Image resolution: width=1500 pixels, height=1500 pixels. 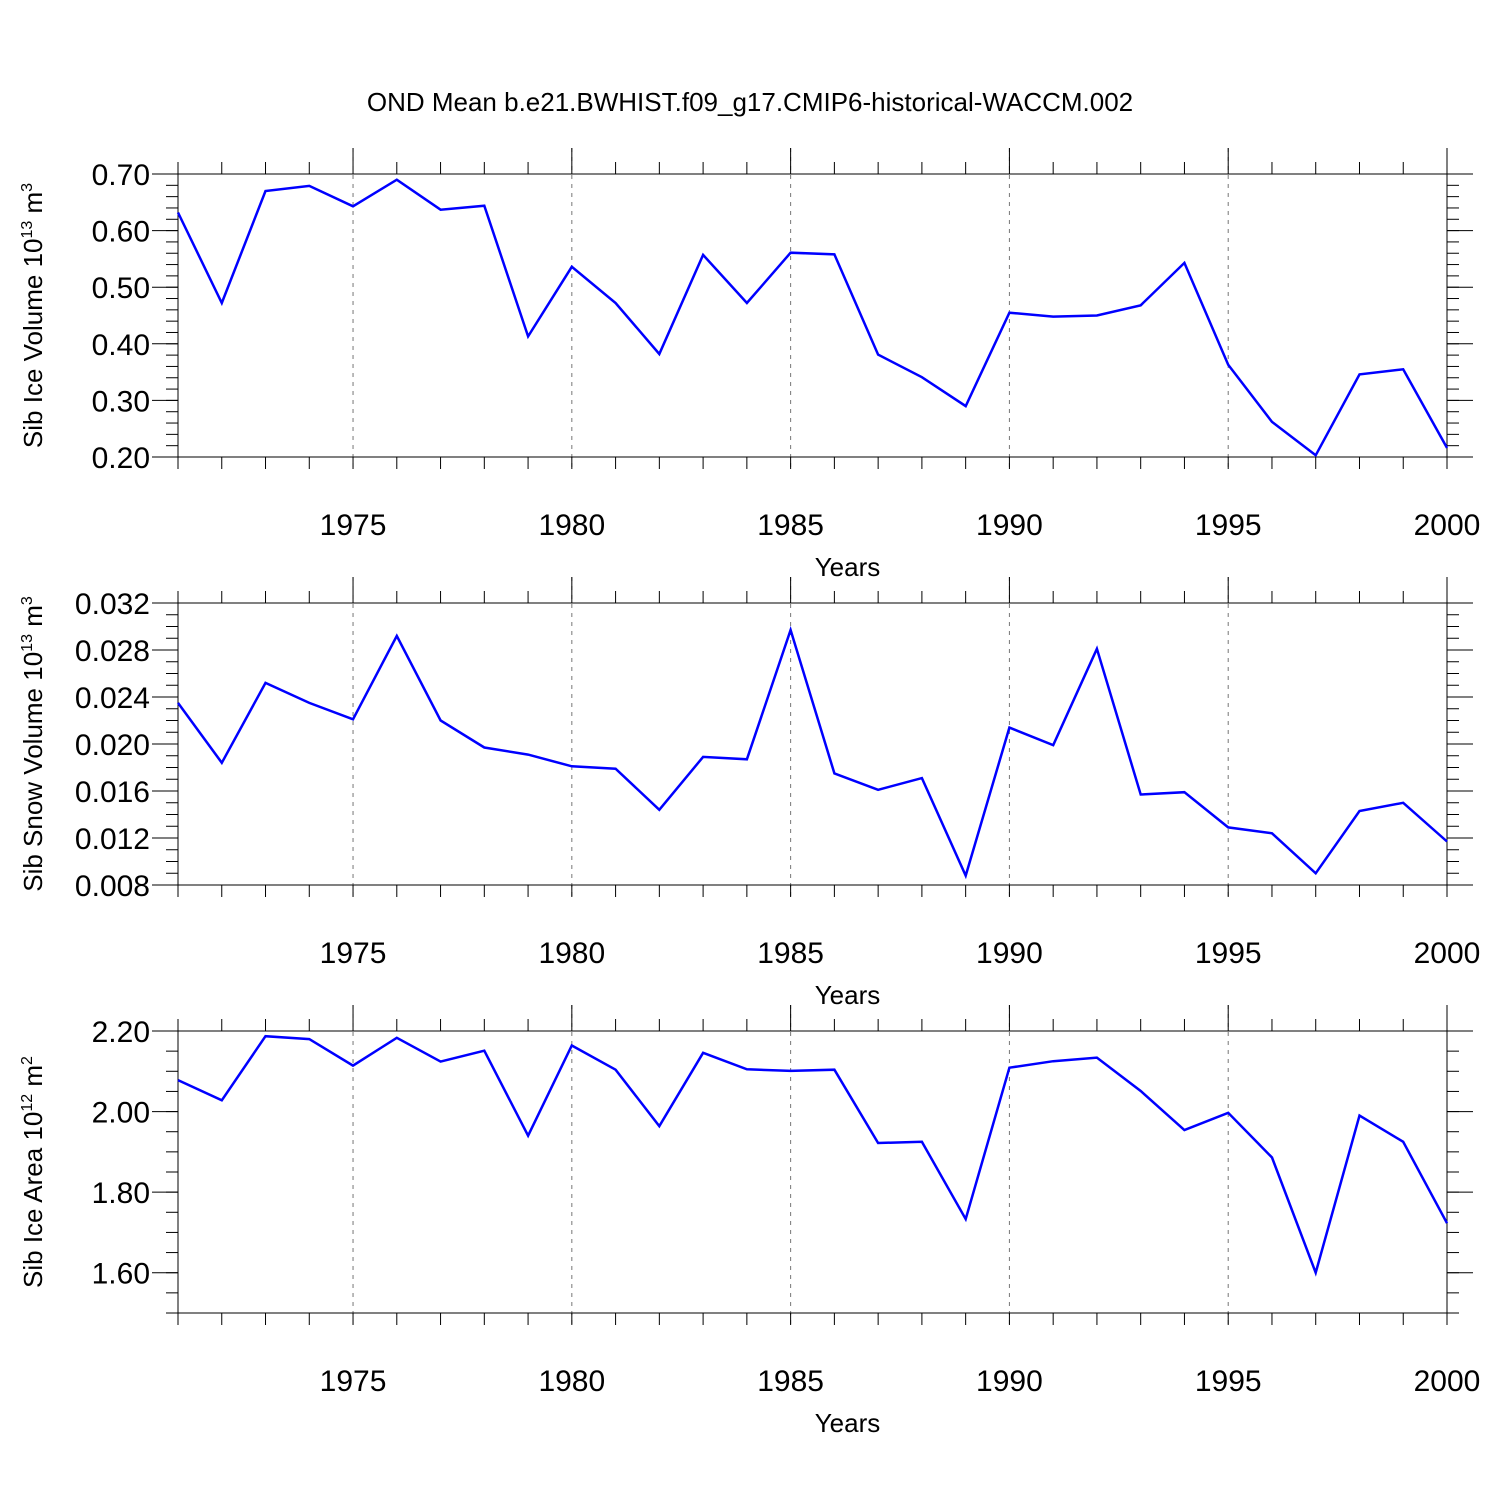 What do you see at coordinates (112, 839) in the screenshot?
I see `y-tick-label: 0.012` at bounding box center [112, 839].